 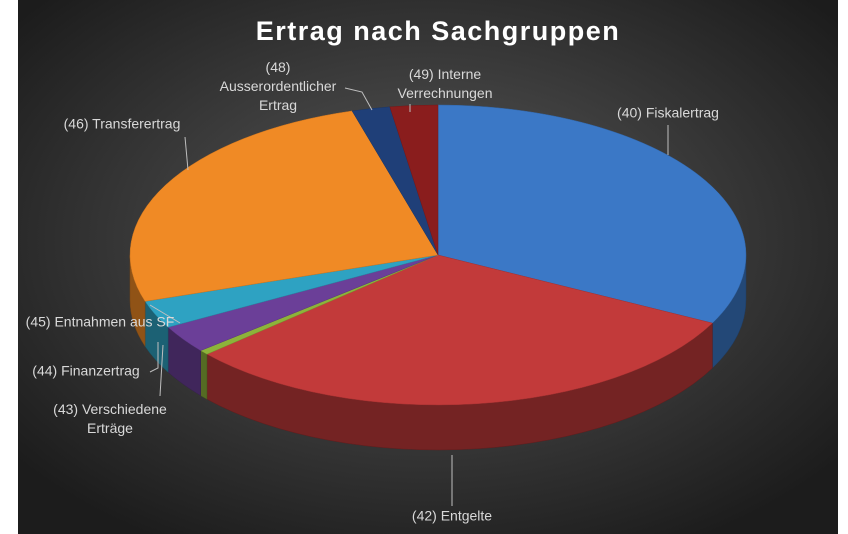 What do you see at coordinates (278, 105) in the screenshot?
I see `label-line: Ertrag` at bounding box center [278, 105].